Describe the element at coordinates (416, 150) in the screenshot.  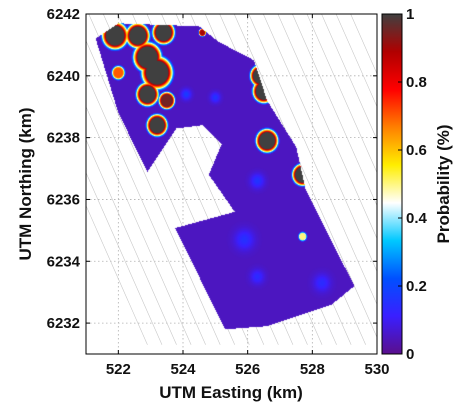
I see `colorbar-tick-label: 0.6` at that location.